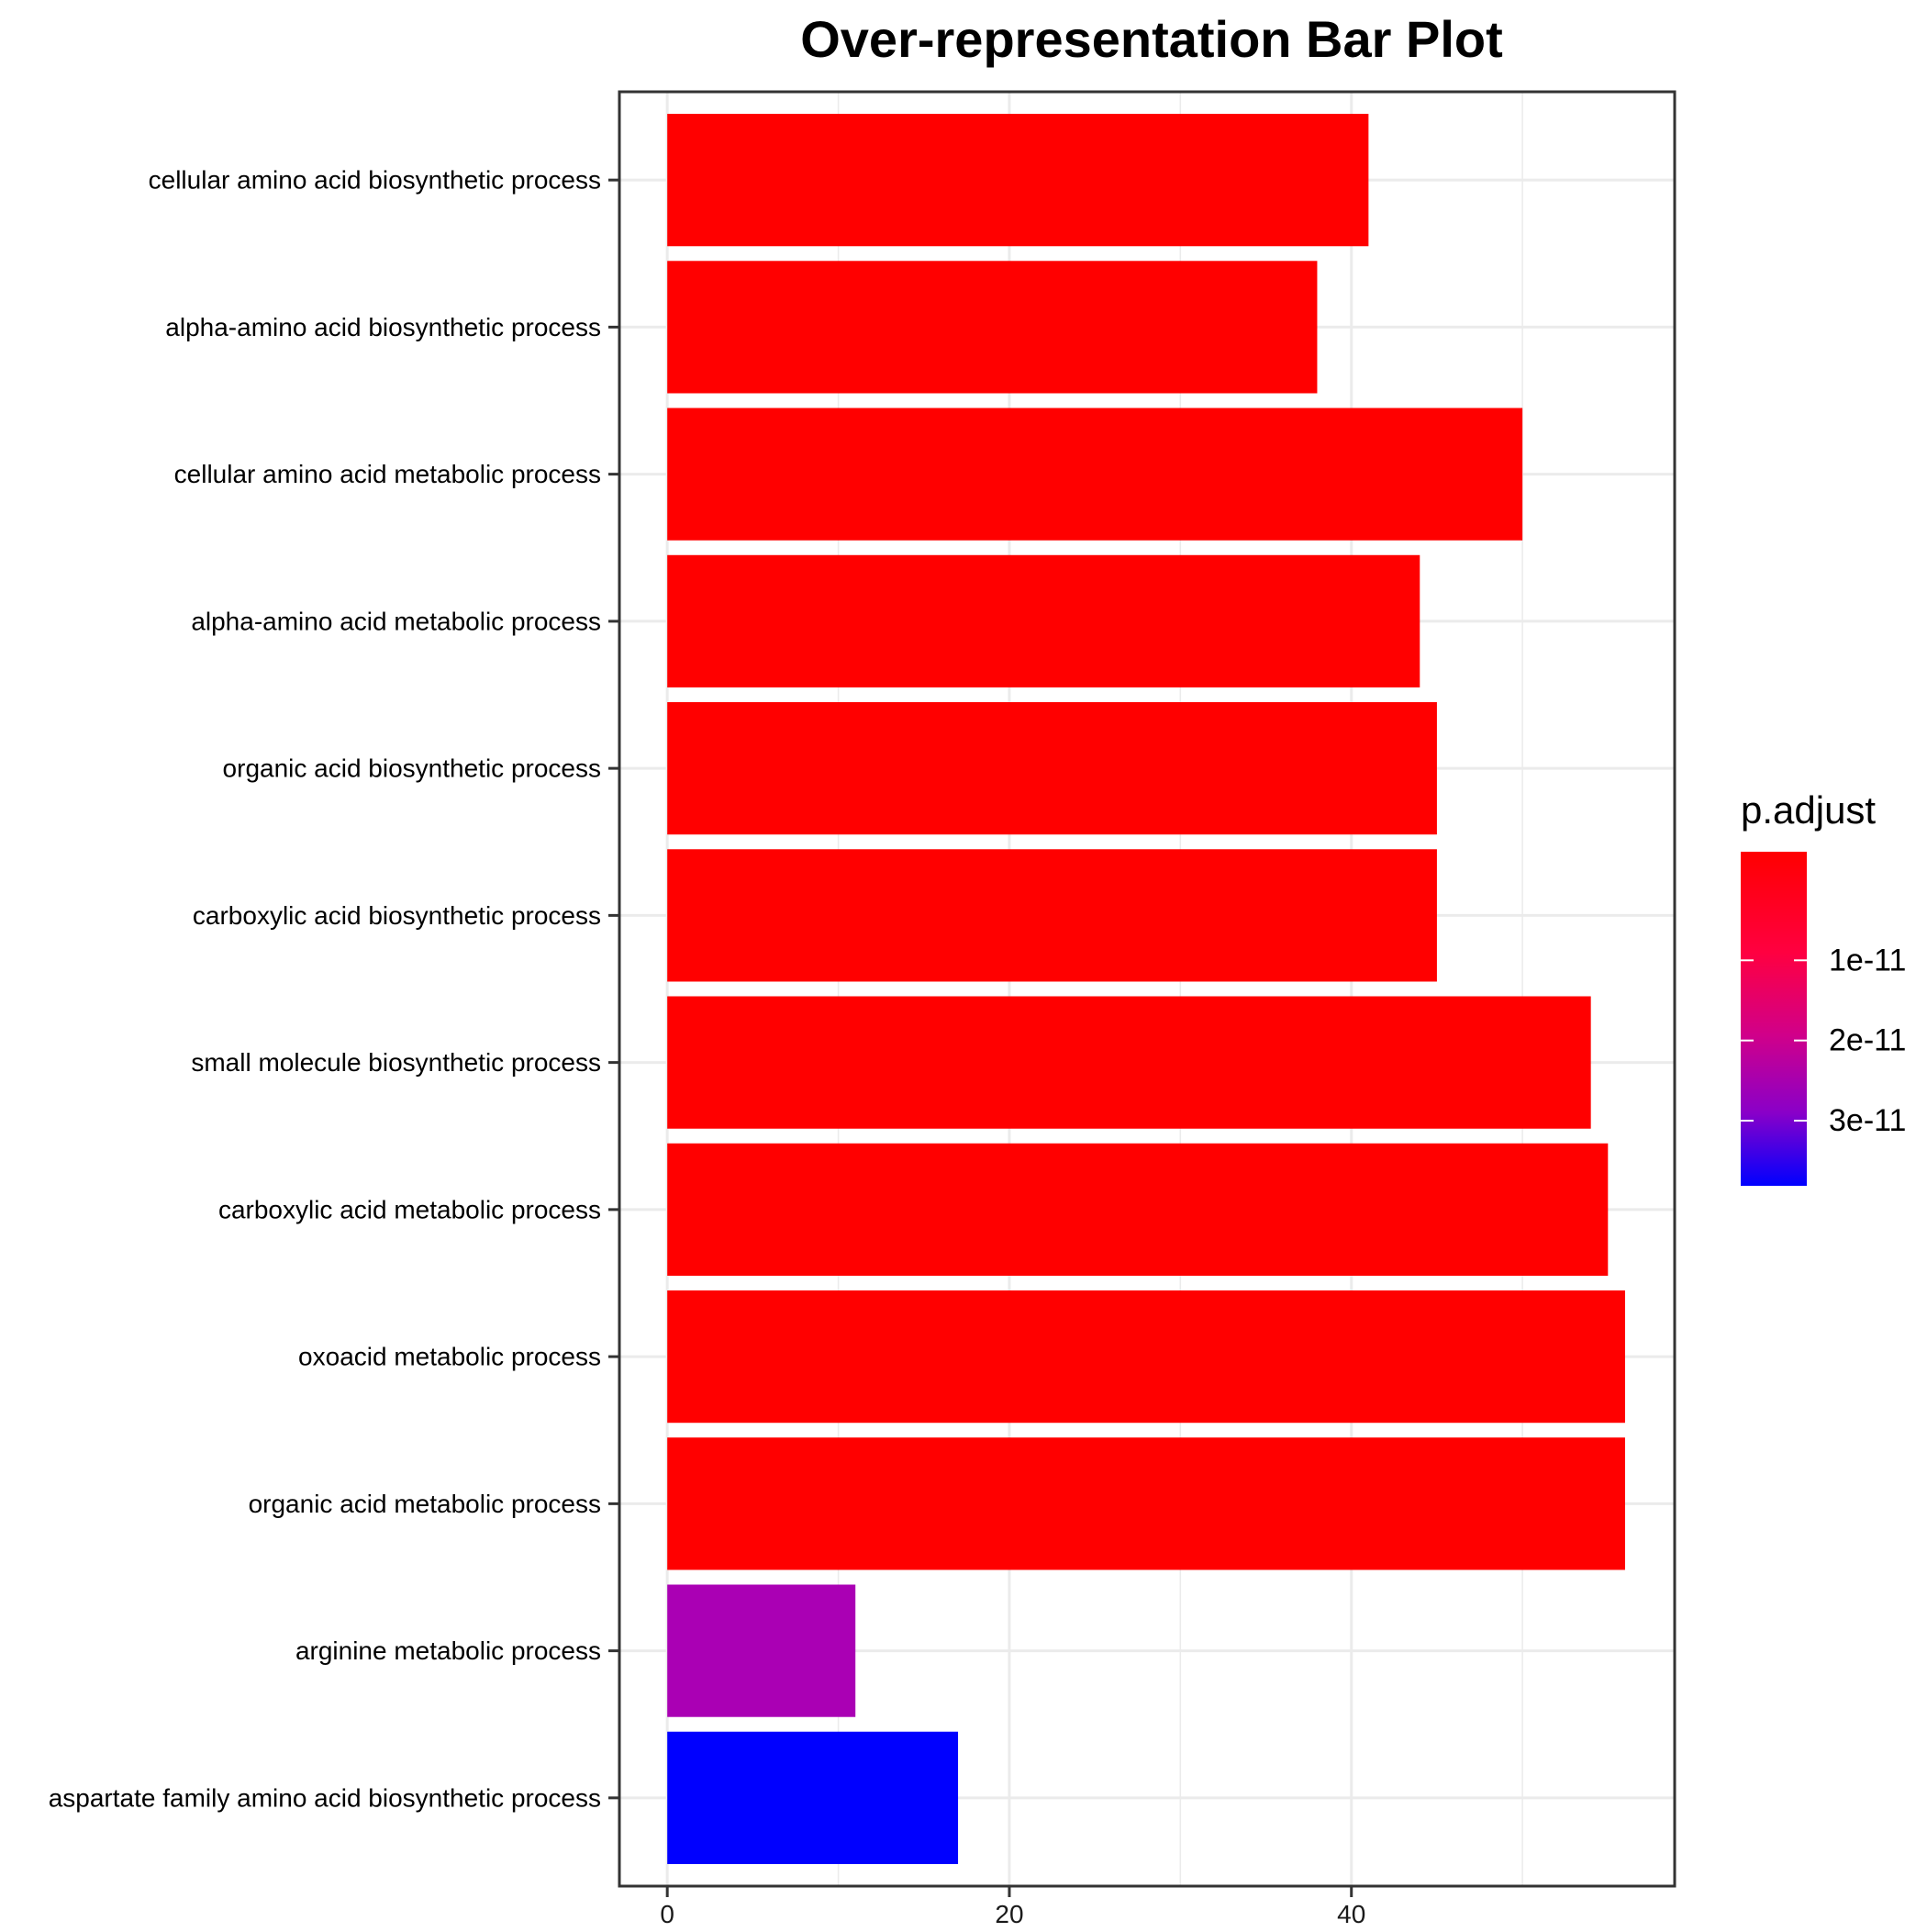 The width and height of the screenshot is (1927, 1932). I want to click on category-label-3: cellular amino acid metabolic process, so click(387, 474).